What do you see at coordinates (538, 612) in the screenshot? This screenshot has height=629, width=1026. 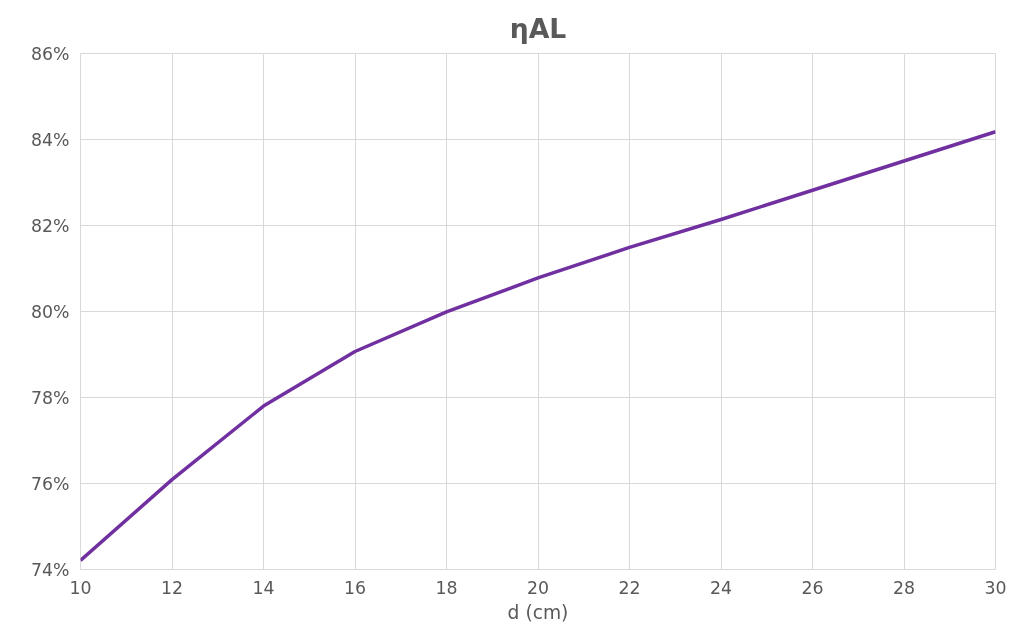 I see `x-axis-title: d (cm)` at bounding box center [538, 612].